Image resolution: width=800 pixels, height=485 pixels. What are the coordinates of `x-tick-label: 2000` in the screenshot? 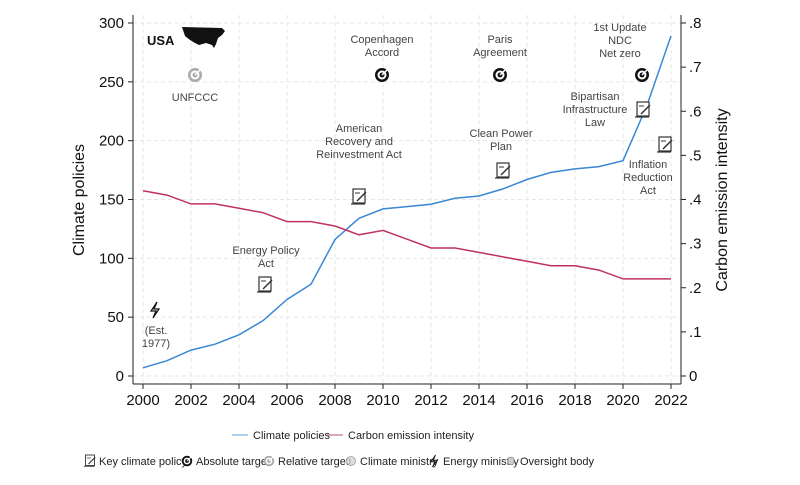 It's located at (142, 400).